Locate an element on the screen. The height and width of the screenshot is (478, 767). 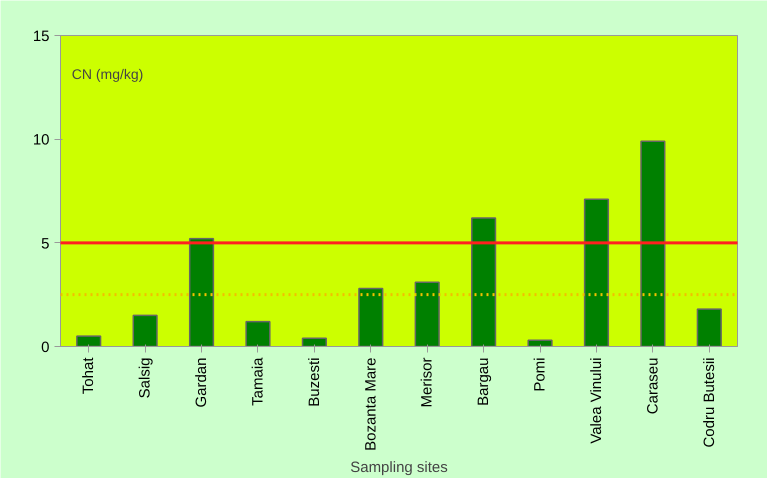
x-tick-label: Gardan is located at coordinates (201, 382).